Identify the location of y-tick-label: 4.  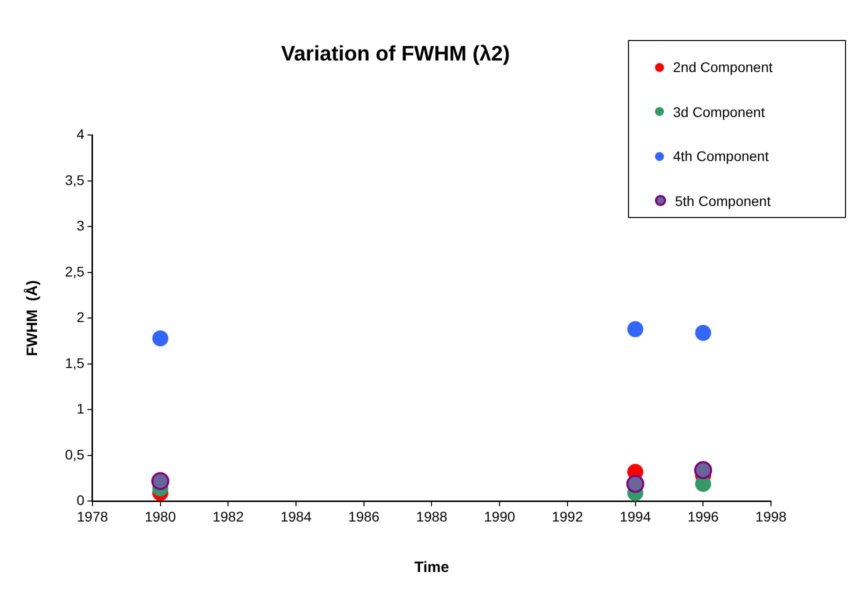
(80, 134).